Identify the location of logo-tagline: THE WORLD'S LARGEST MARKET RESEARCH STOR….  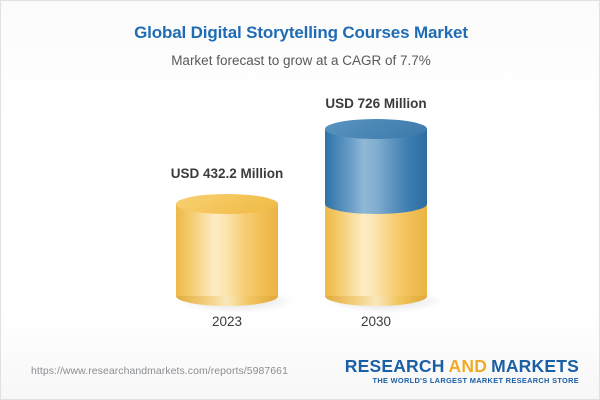
(475, 380).